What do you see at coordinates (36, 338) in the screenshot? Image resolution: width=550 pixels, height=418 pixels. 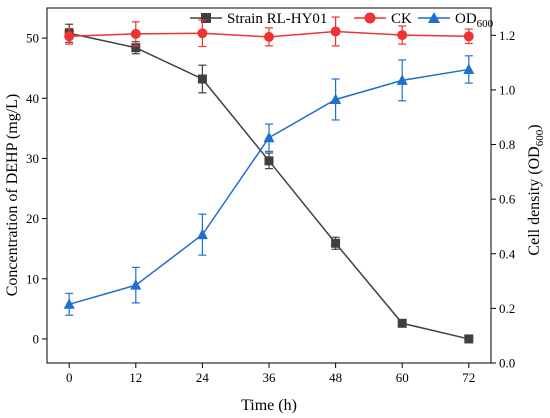 I see `left-y-tick-label: 0` at bounding box center [36, 338].